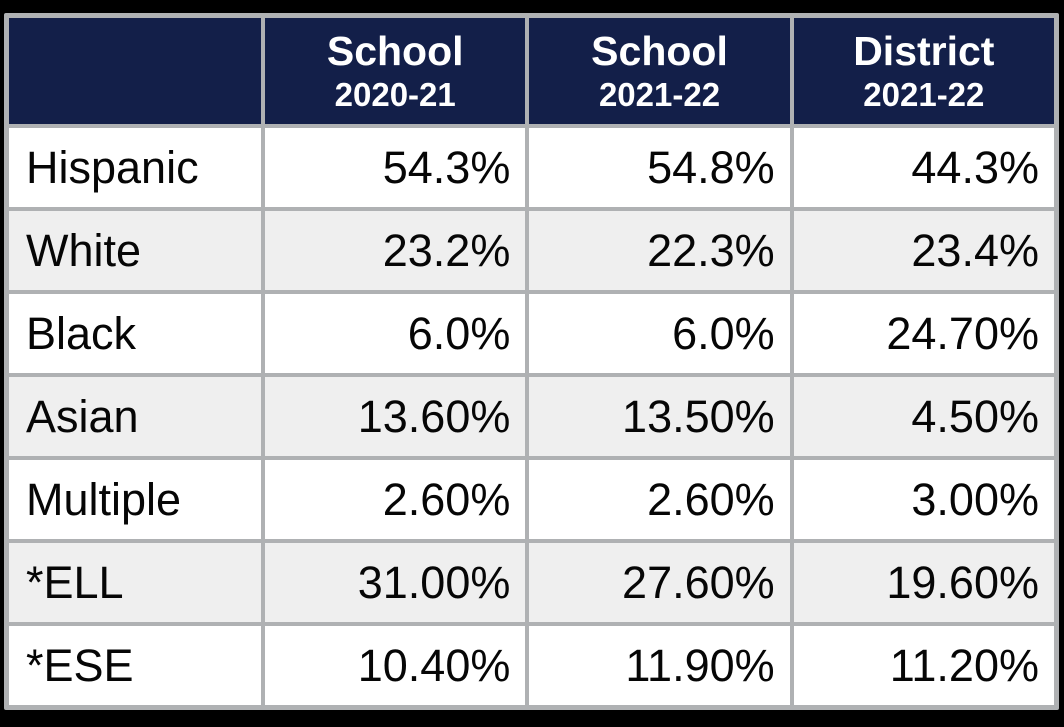  I want to click on header-cell: District 2021-22, so click(923, 71).